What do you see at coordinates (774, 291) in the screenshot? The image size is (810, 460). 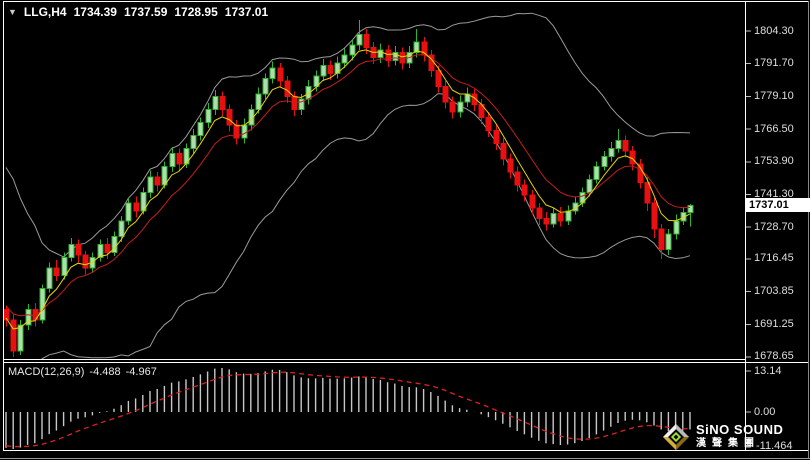 I see `price-axis-label: 1703.85` at bounding box center [774, 291].